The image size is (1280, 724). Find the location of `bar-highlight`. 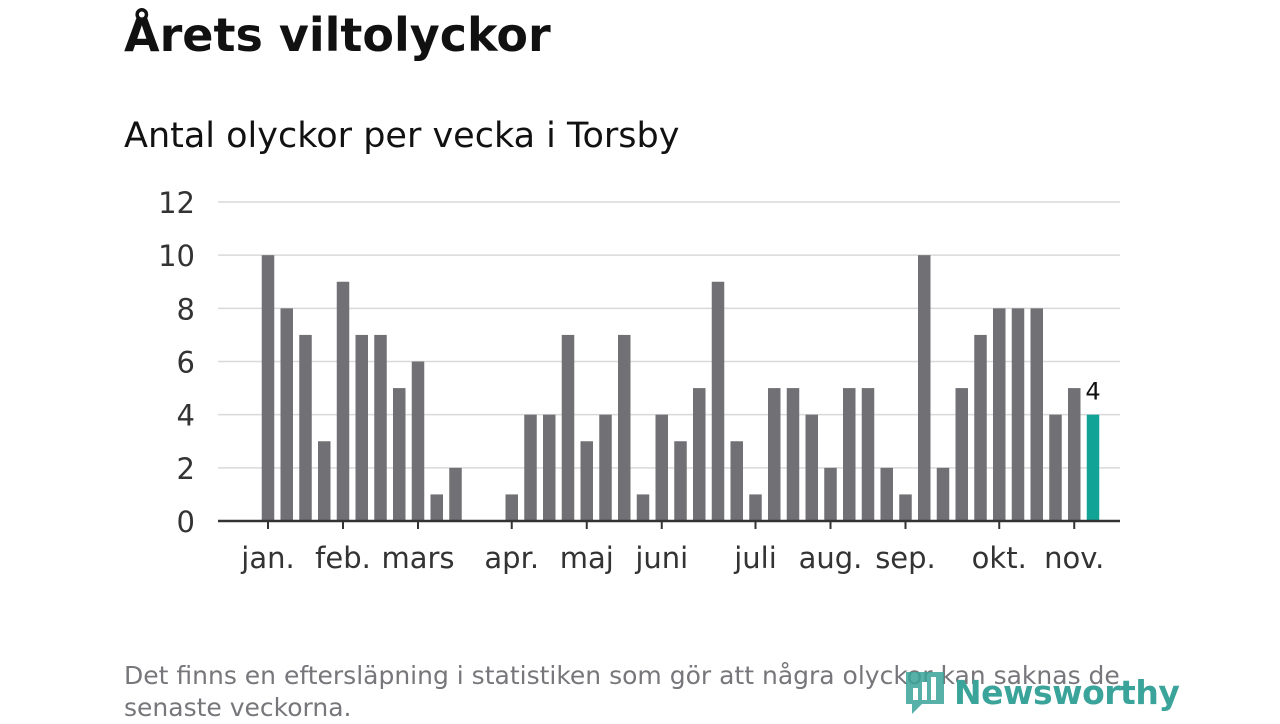

bar-highlight is located at coordinates (1093, 467).